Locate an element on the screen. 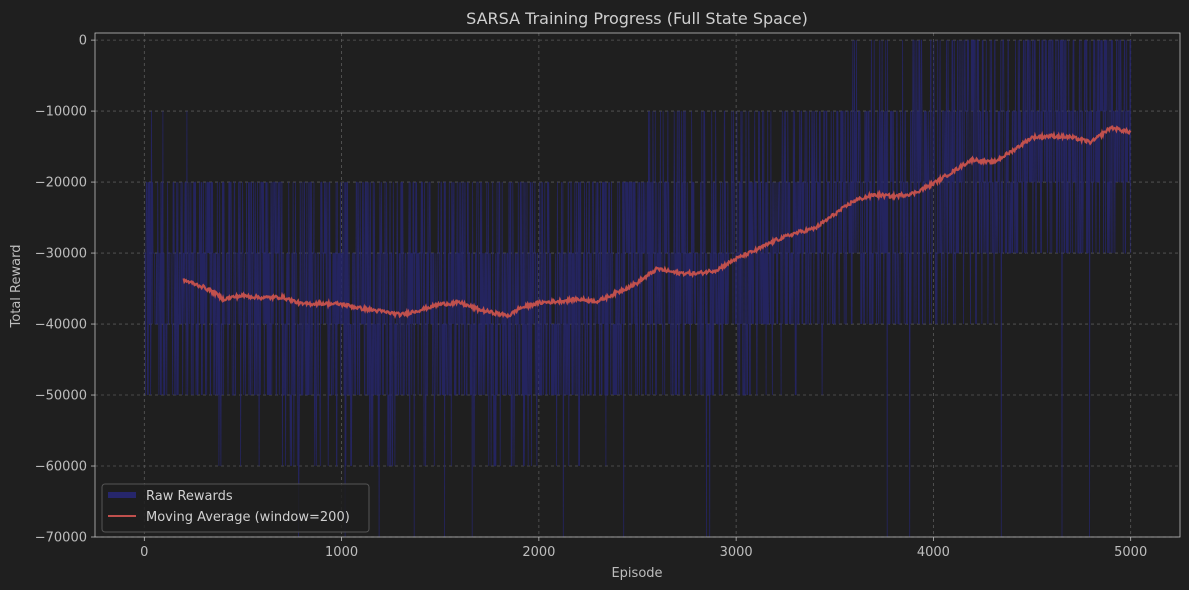 The image size is (1189, 590). x-axis: 0 1000 2000 3000 4000 5000 is located at coordinates (643, 548).